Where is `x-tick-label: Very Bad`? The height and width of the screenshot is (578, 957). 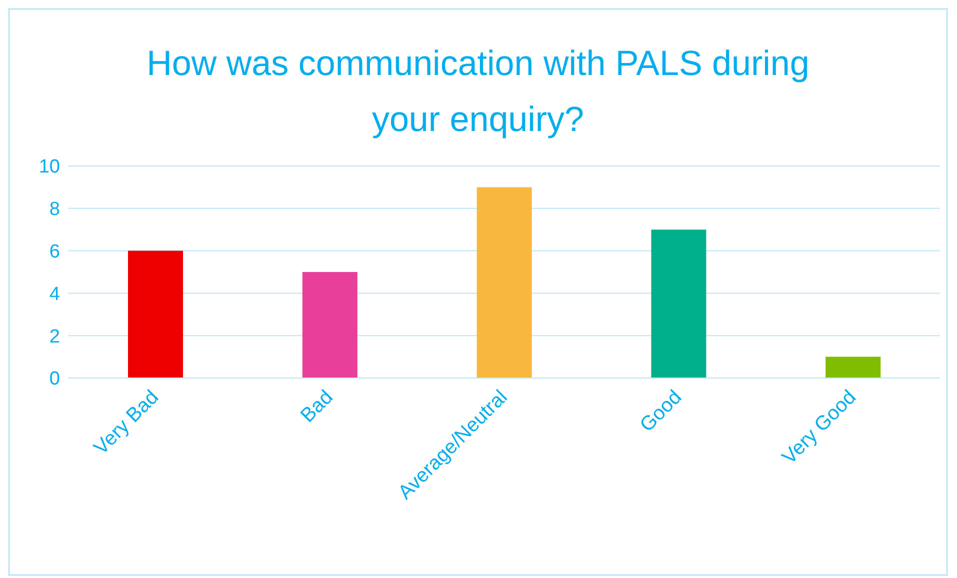 x-tick-label: Very Bad is located at coordinates (126, 423).